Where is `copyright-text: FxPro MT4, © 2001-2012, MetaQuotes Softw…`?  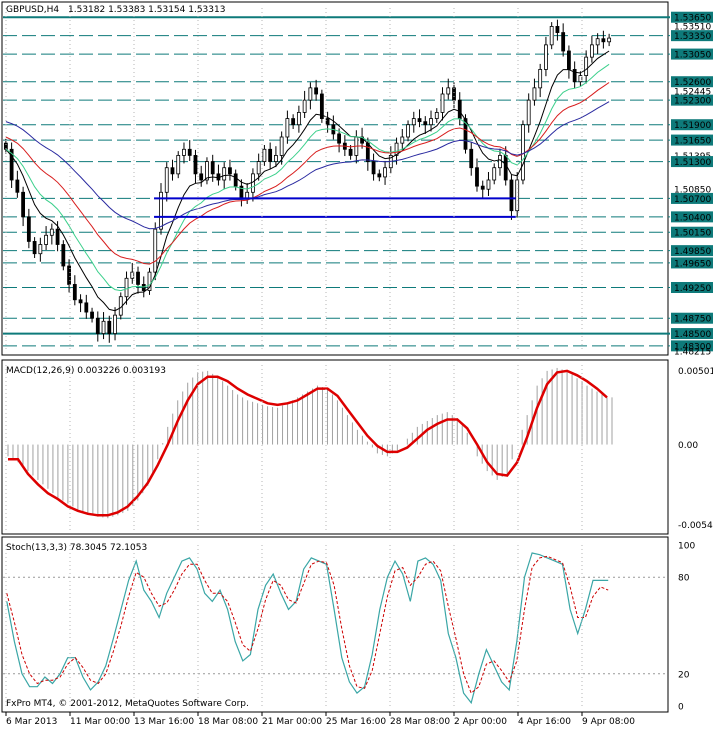 copyright-text: FxPro MT4, © 2001-2012, MetaQuotes Softw… is located at coordinates (127, 704).